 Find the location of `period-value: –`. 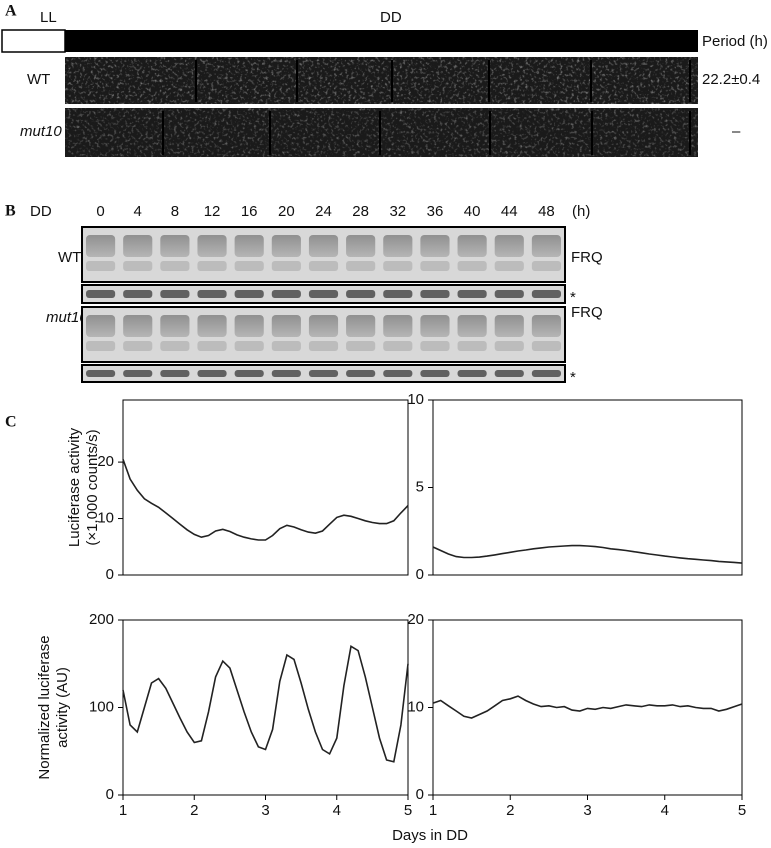

period-value: – is located at coordinates (736, 131).